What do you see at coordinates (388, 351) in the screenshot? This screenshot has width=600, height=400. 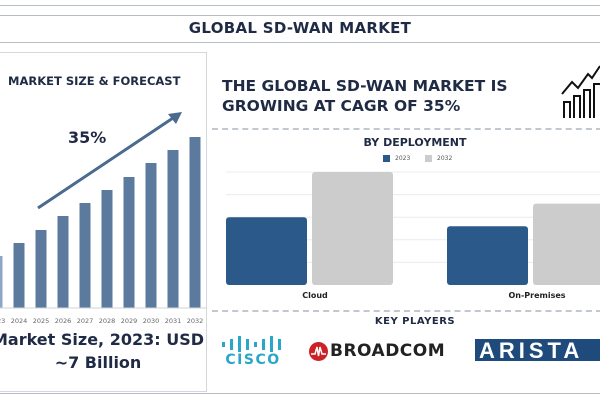 I see `broadcom-logo: BROADCOM` at bounding box center [388, 351].